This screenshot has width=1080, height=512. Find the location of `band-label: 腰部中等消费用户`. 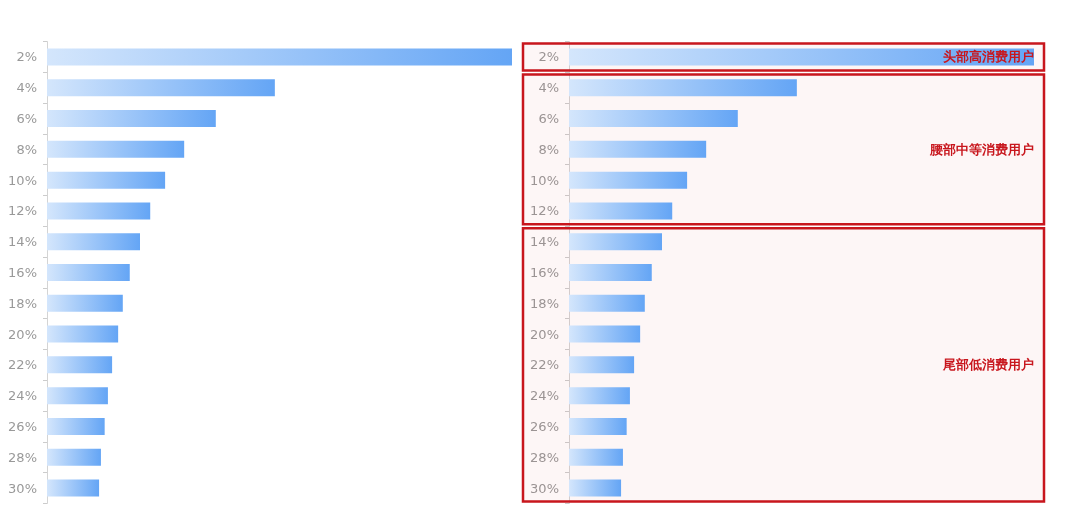

band-label: 腰部中等消费用户 is located at coordinates (981, 149).